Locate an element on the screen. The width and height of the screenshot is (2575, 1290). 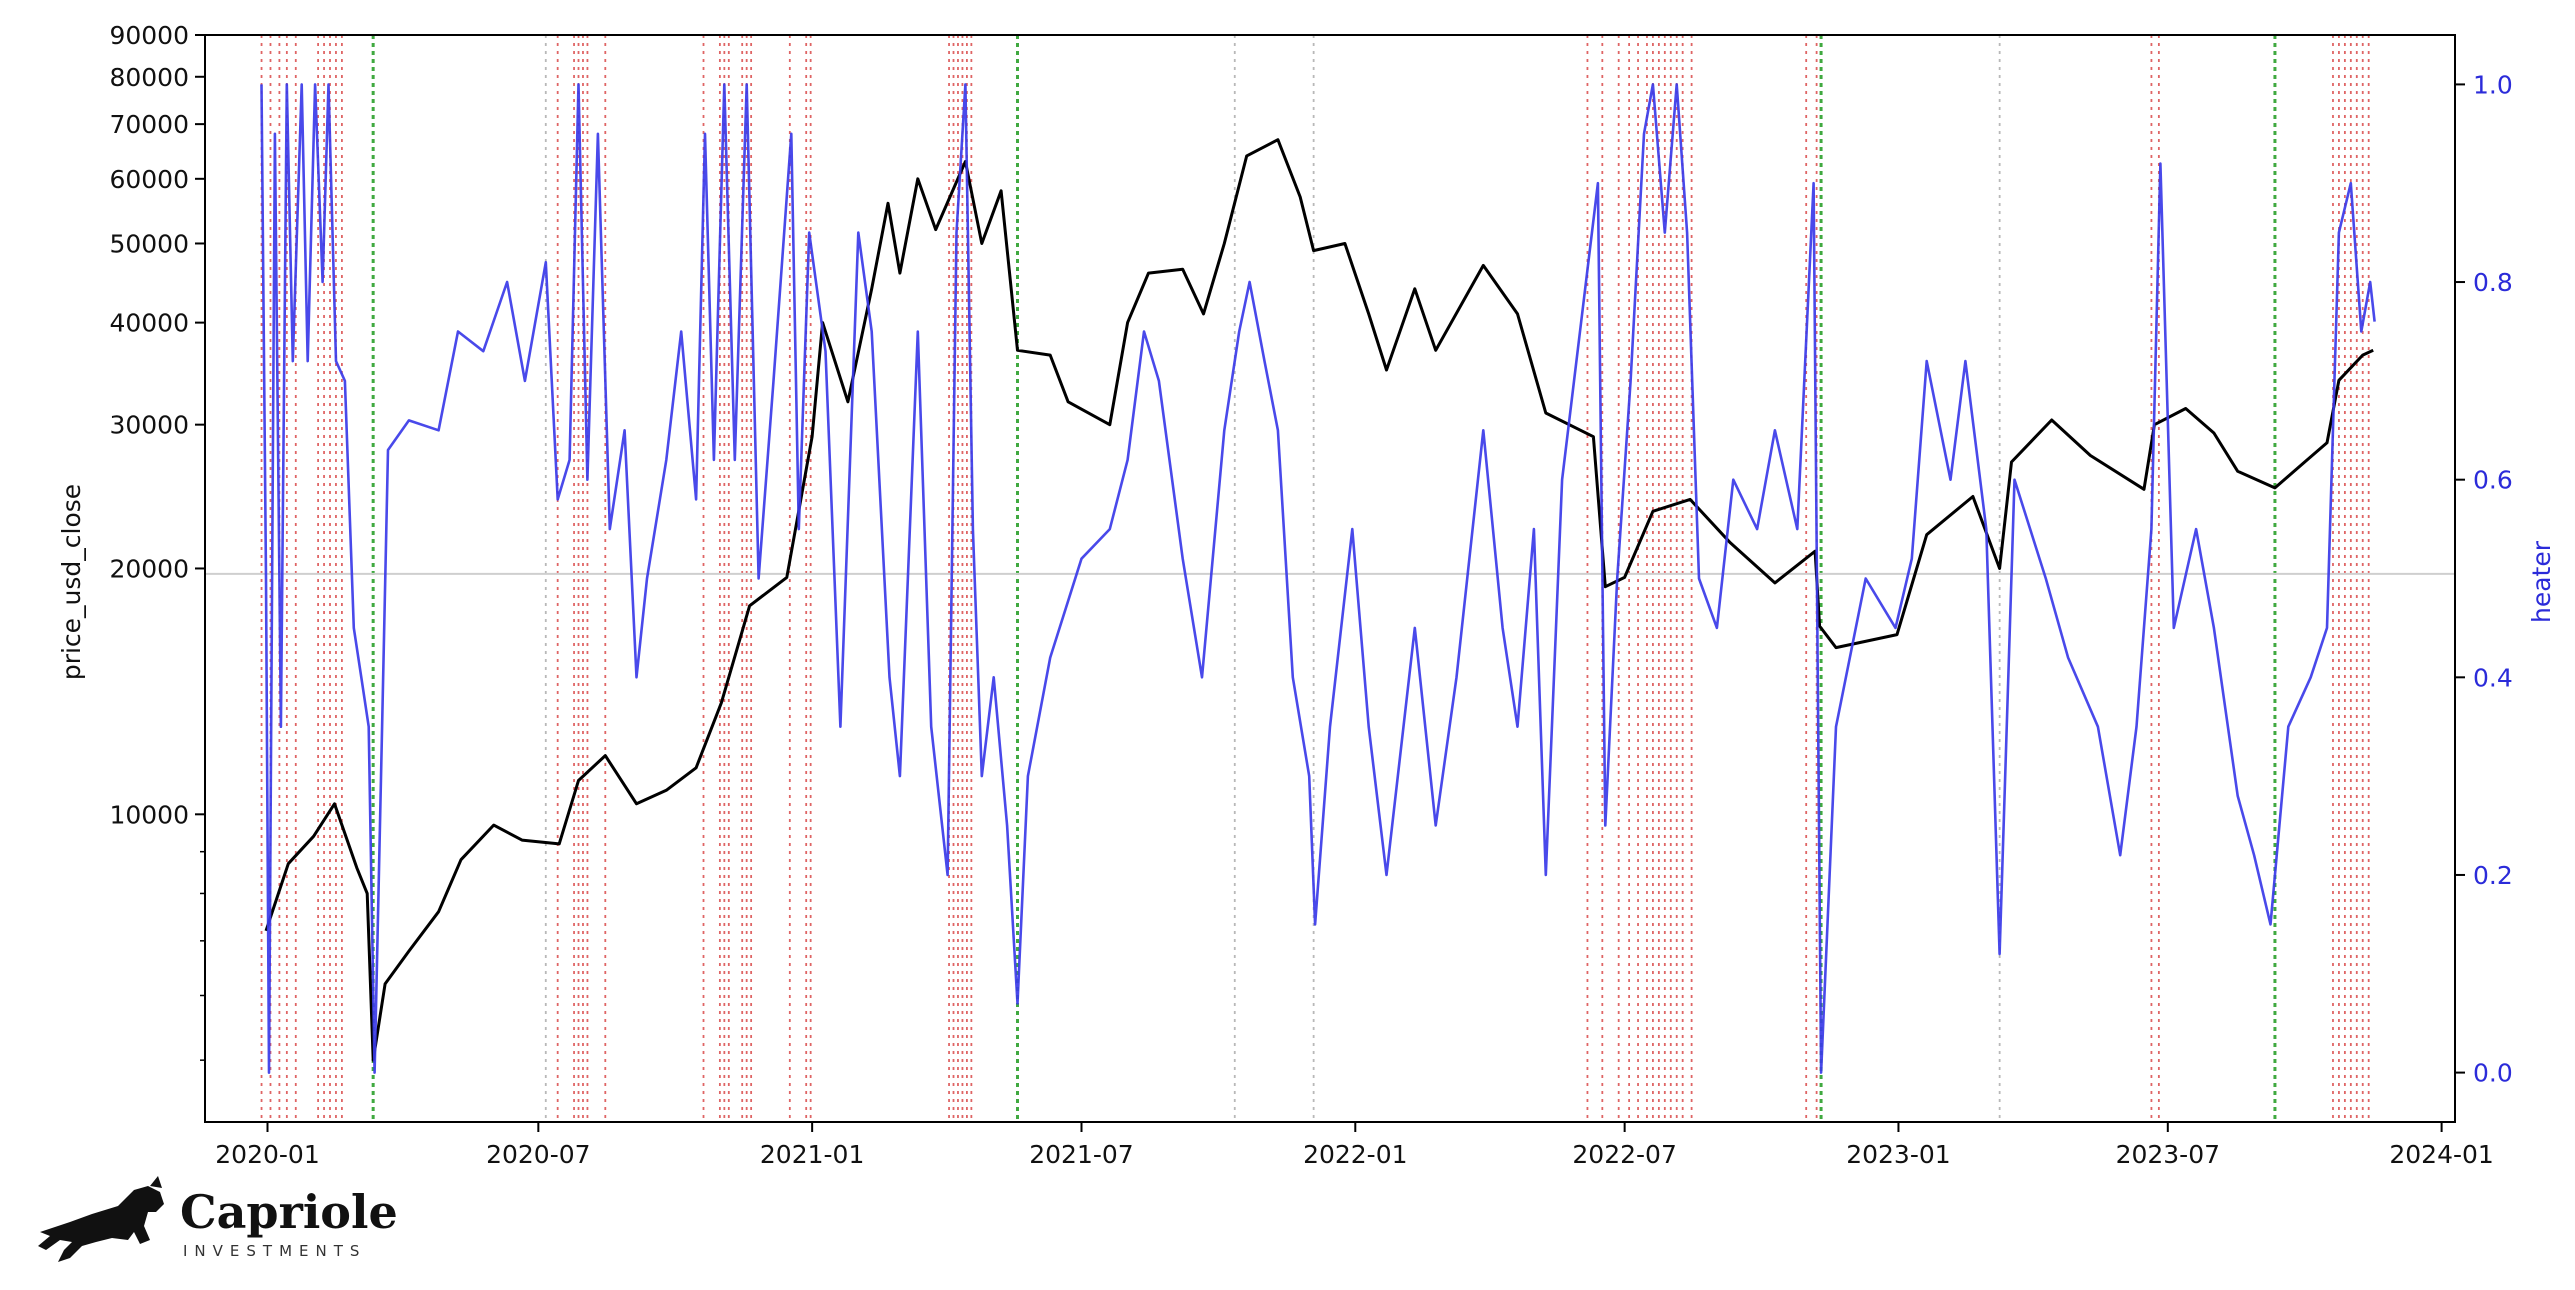
brand-name: Capriole is located at coordinates (289, 1212).